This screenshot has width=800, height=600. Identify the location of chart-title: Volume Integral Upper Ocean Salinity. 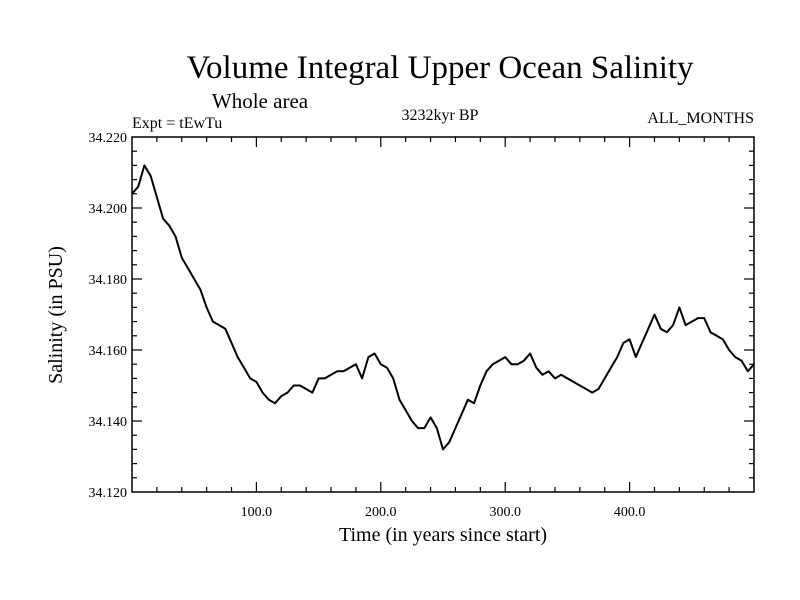
(440, 68).